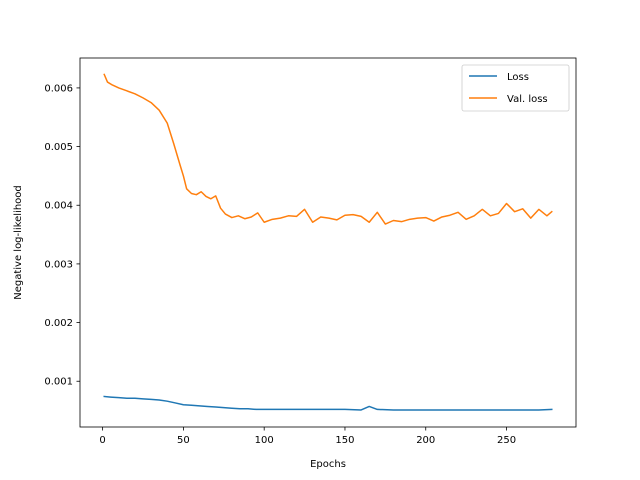 The height and width of the screenshot is (480, 640). What do you see at coordinates (18, 242) in the screenshot?
I see `y-axis-label: Negative log-likelihood` at bounding box center [18, 242].